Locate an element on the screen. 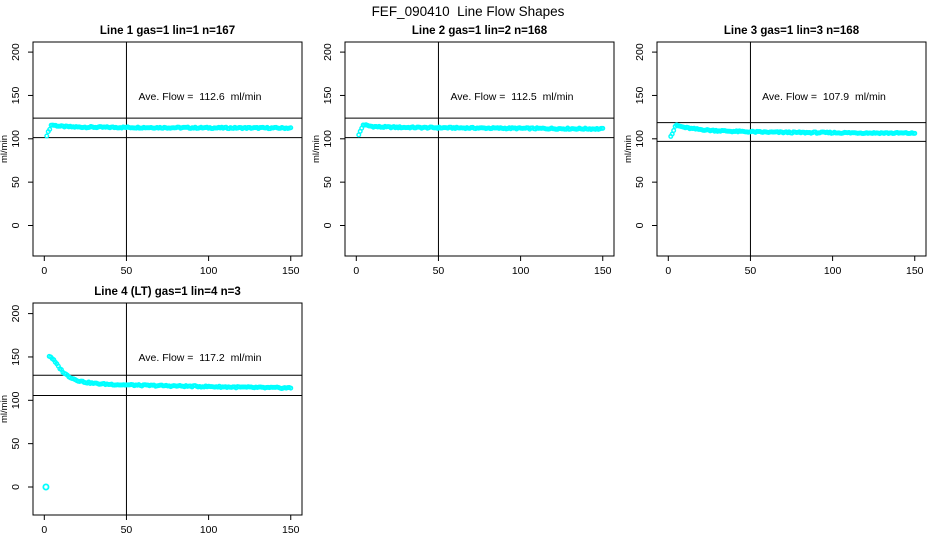 This screenshot has width=936, height=540. ave-flow-annotation: Ave. Flow = 112.6 ml/min is located at coordinates (199, 97).